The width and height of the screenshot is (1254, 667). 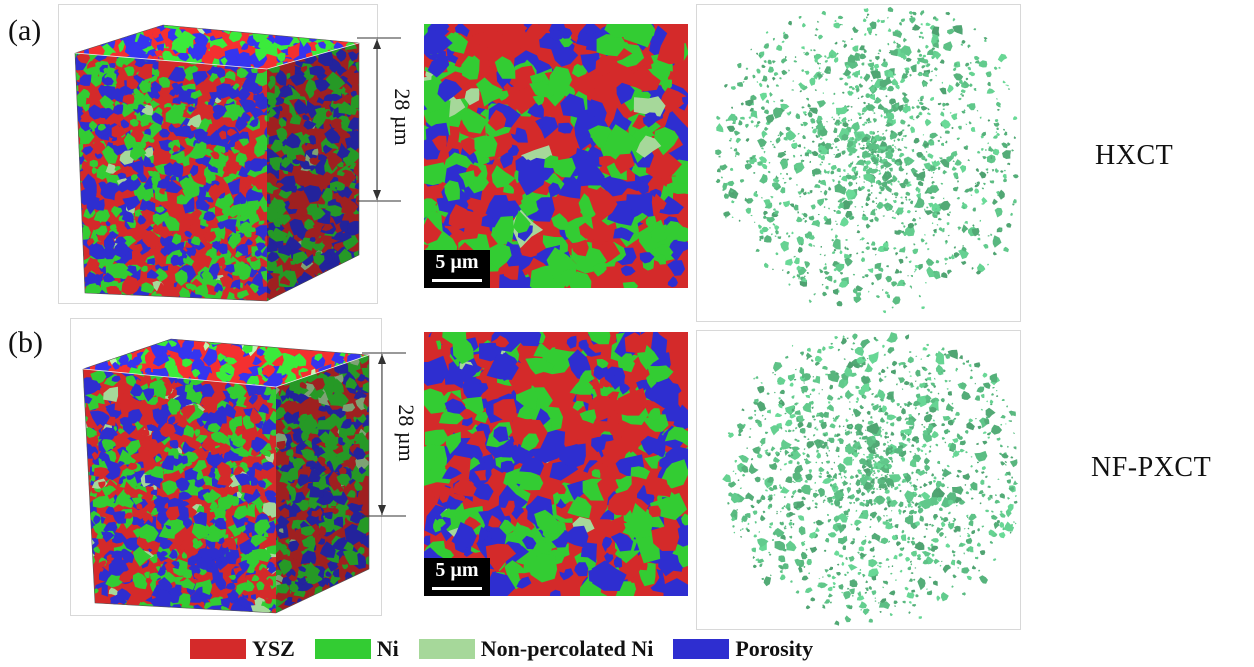 What do you see at coordinates (446, 649) in the screenshot?
I see `legend-swatch-non-percolated-ni` at bounding box center [446, 649].